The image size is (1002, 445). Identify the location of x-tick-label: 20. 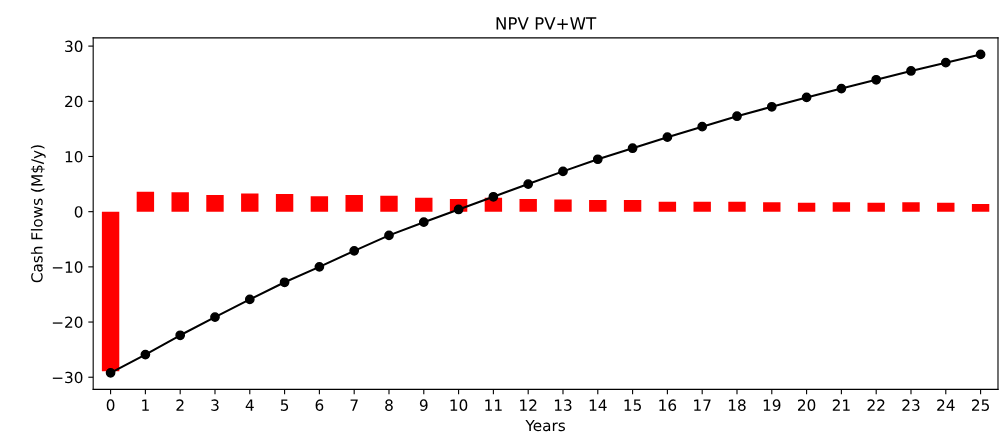
(806, 405).